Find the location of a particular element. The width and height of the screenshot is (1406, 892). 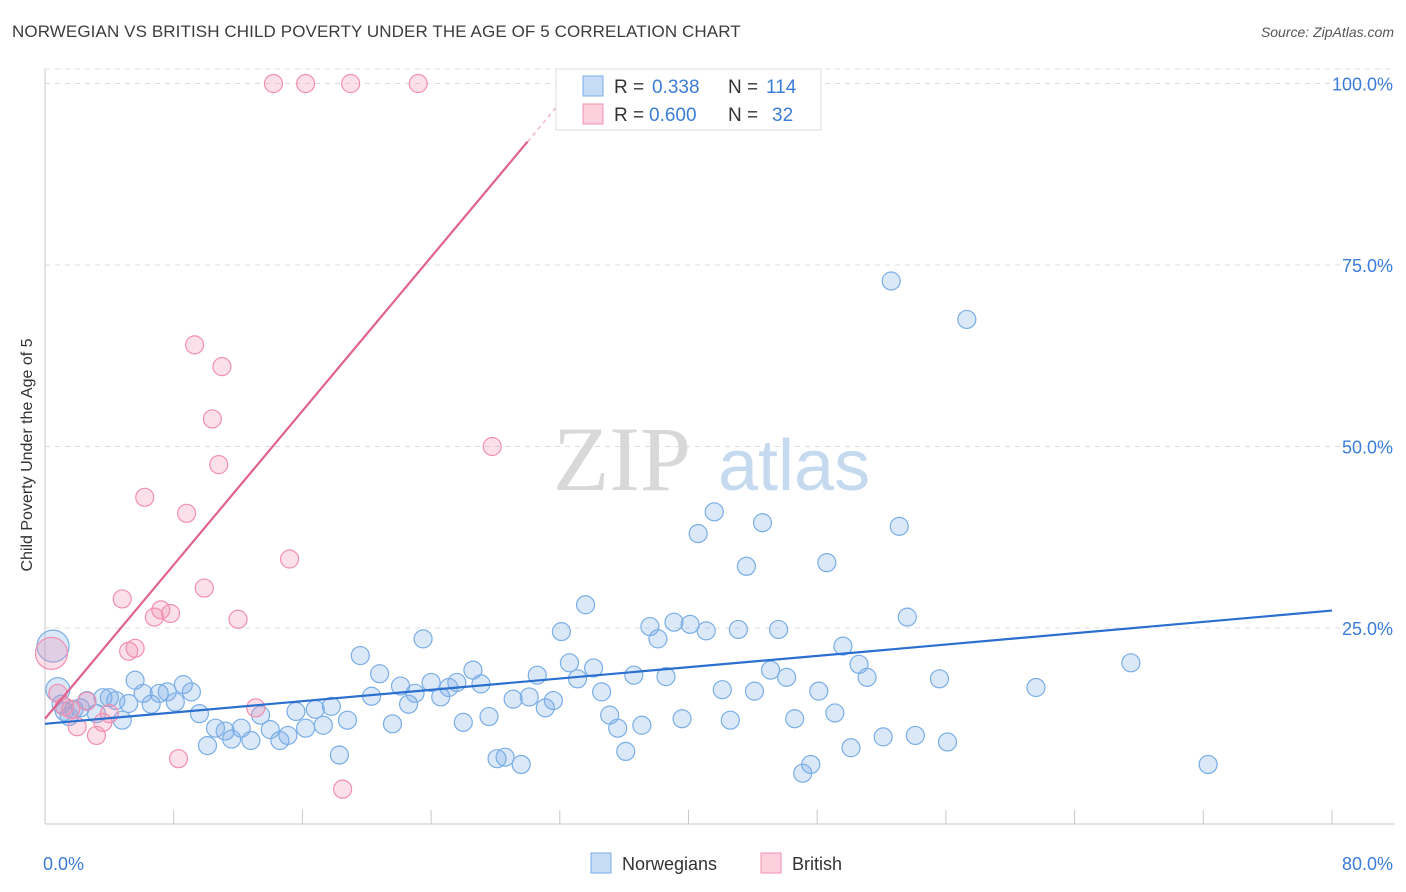

series-legend-label-british: British is located at coordinates (817, 864).